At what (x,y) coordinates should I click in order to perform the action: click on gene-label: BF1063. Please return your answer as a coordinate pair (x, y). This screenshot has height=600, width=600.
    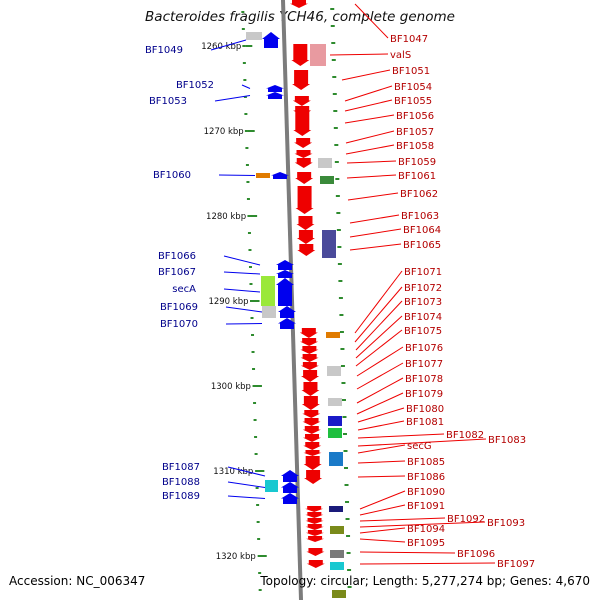
    Looking at the image, I should click on (420, 216).